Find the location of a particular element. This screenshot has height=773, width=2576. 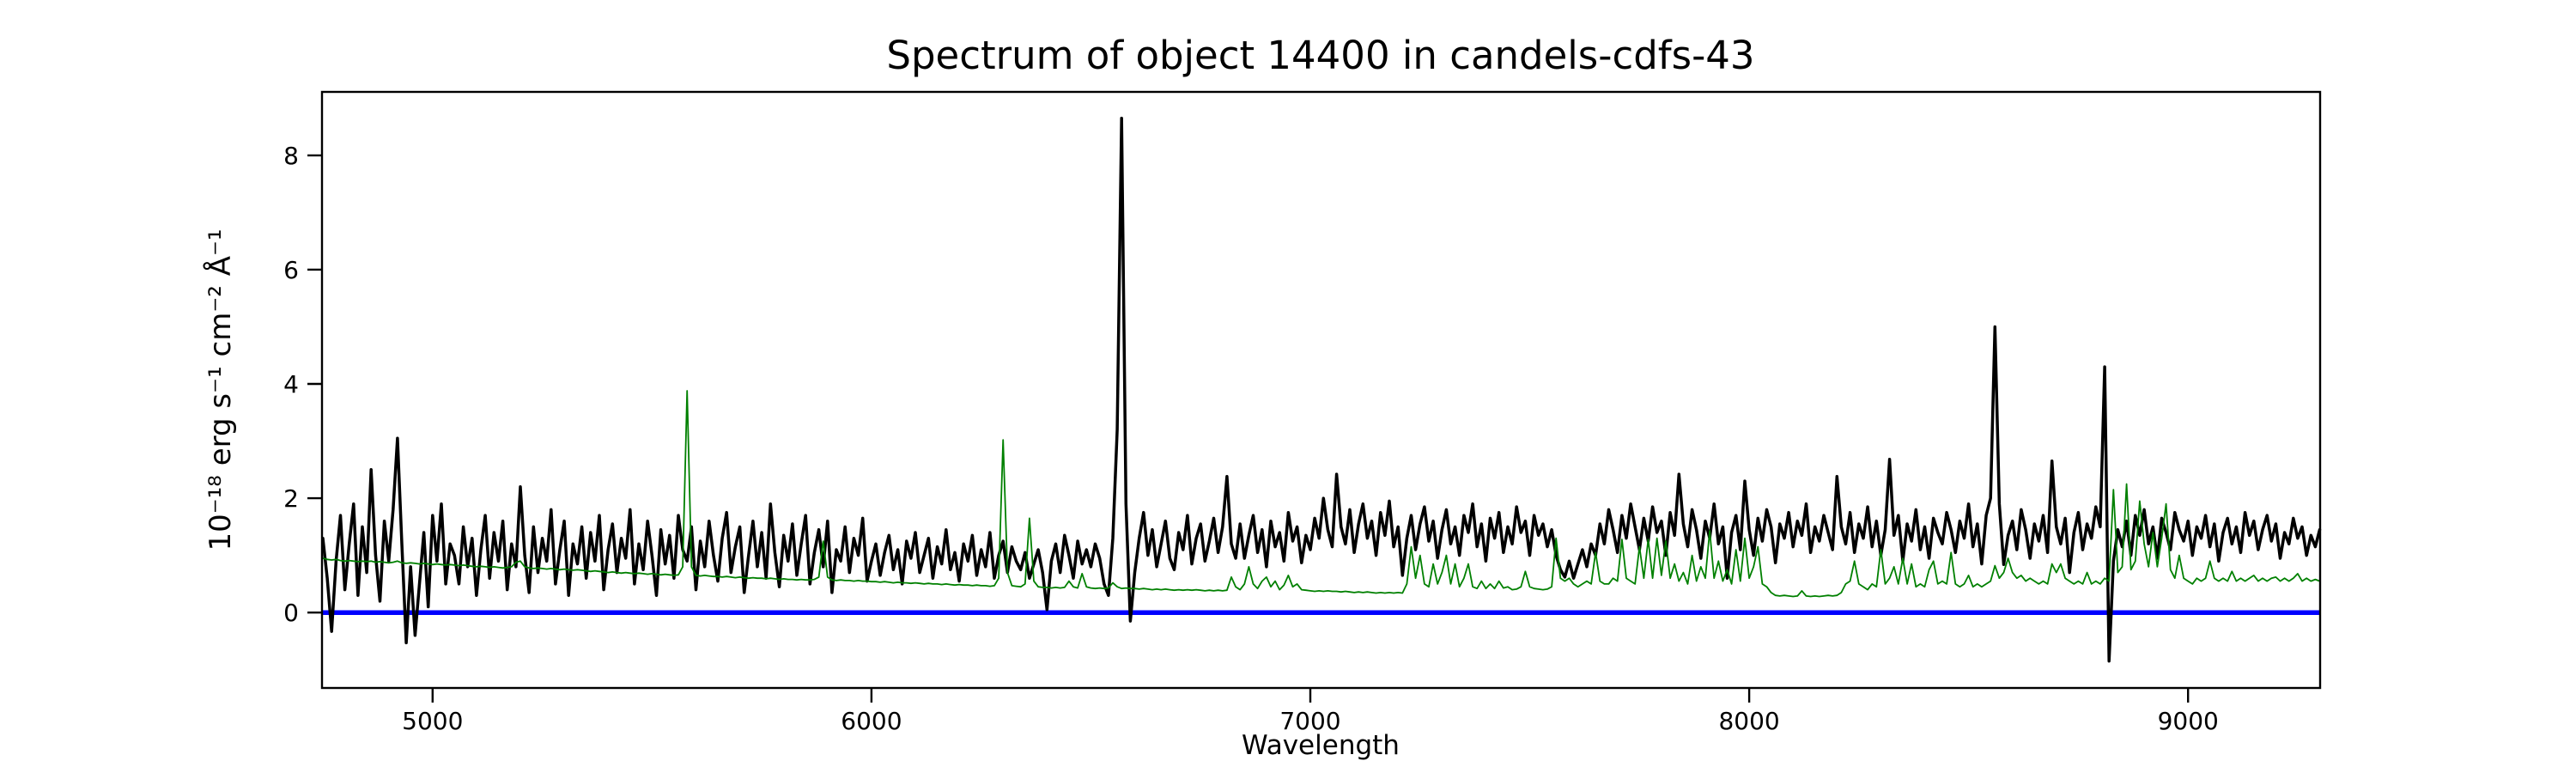

y-tick-label: 0 is located at coordinates (291, 613).